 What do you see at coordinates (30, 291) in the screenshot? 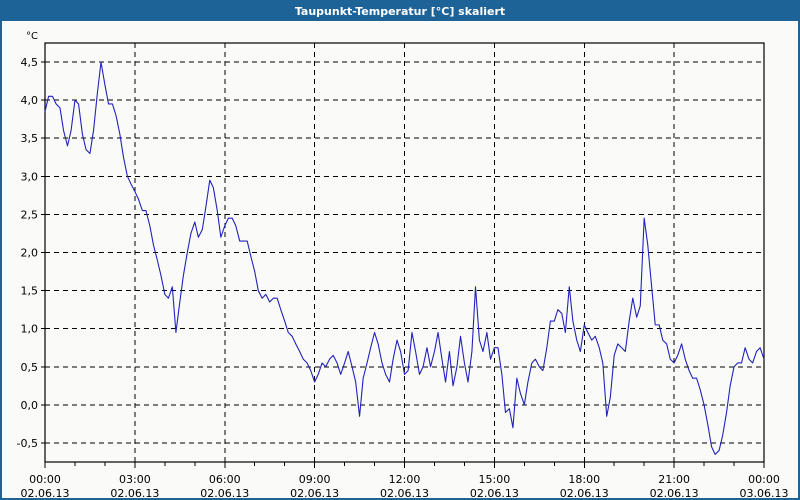
I see `y-tick-label: 1,5` at bounding box center [30, 291].